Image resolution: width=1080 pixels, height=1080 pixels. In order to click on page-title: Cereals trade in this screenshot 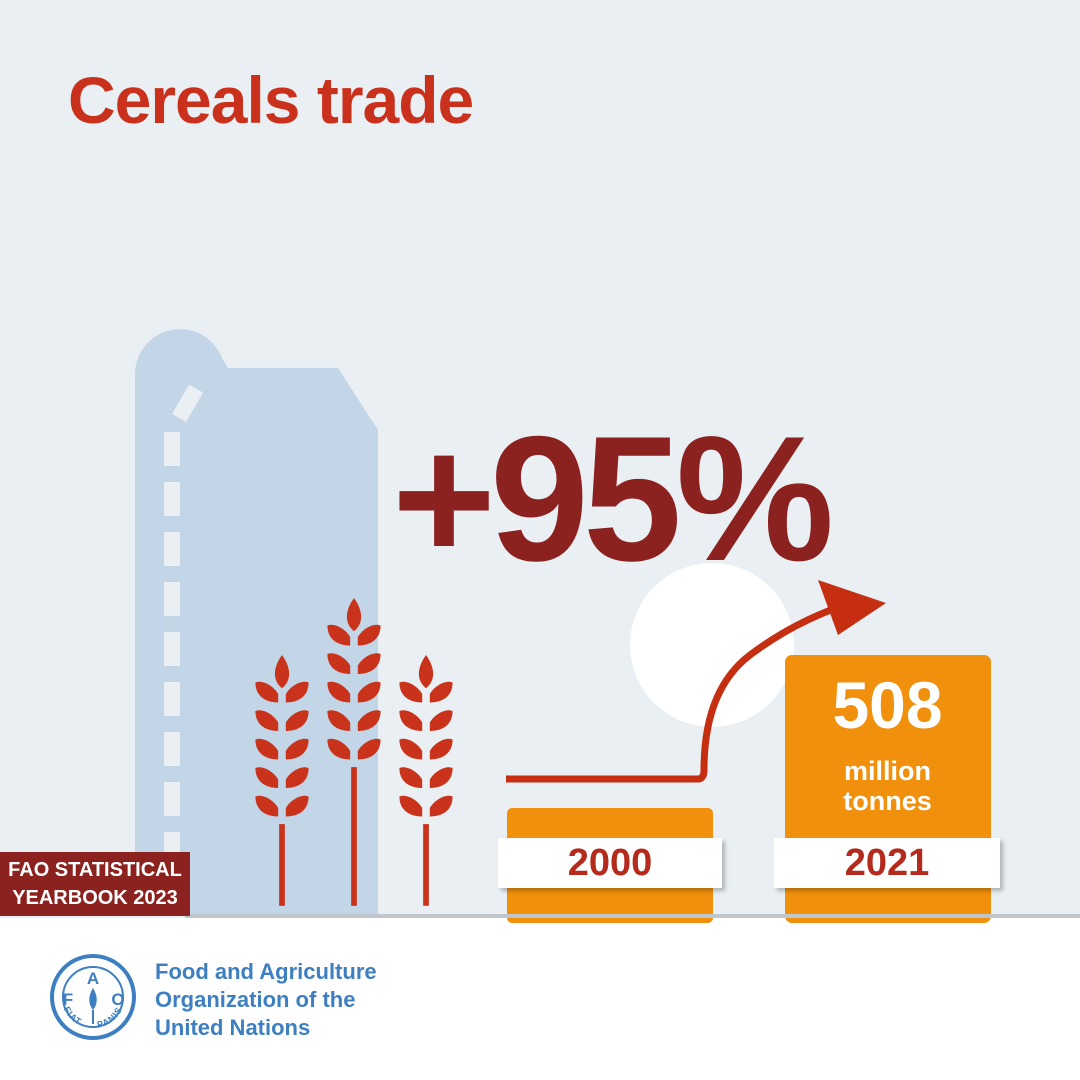, I will do `click(271, 100)`.